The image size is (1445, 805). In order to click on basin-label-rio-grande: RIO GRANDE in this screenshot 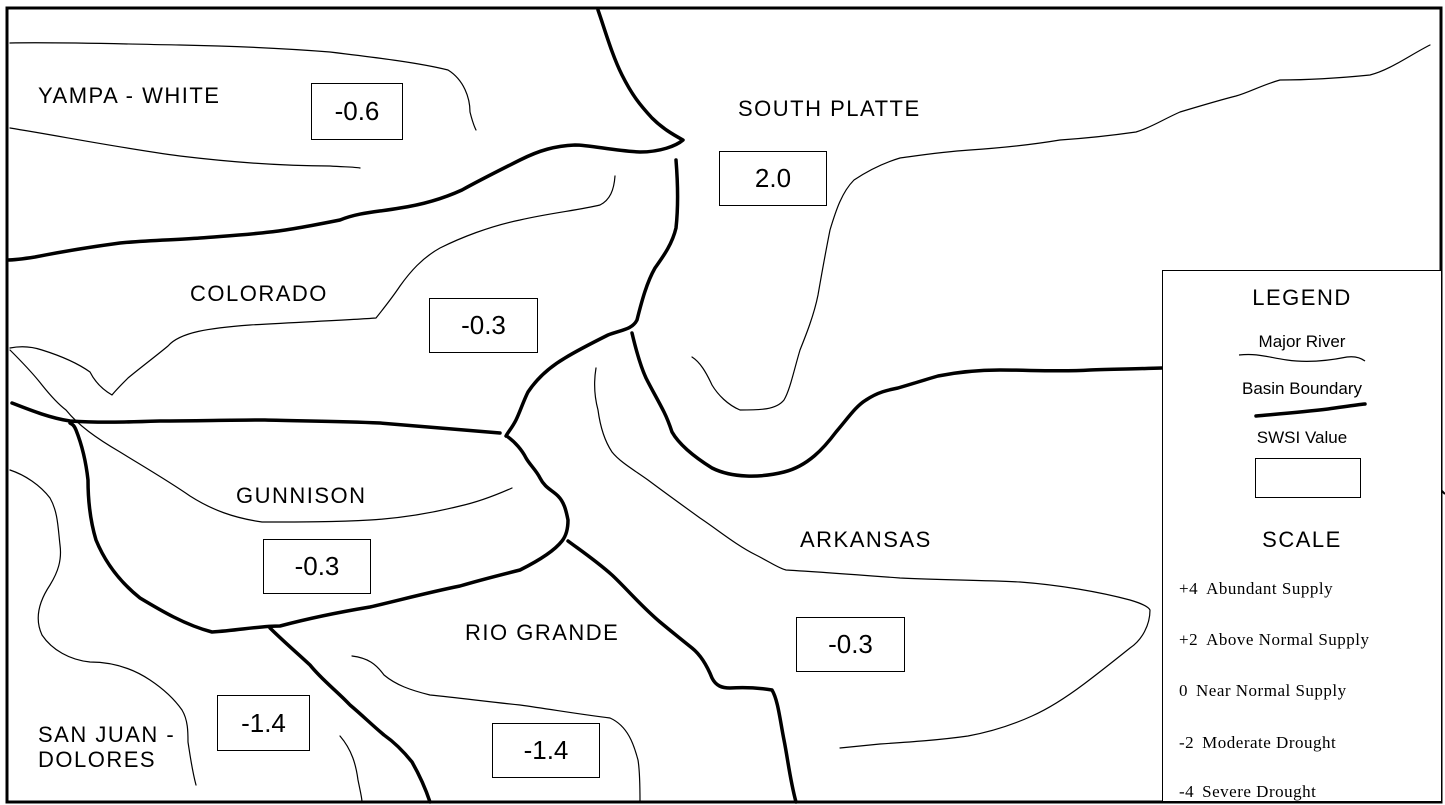, I will do `click(542, 632)`.